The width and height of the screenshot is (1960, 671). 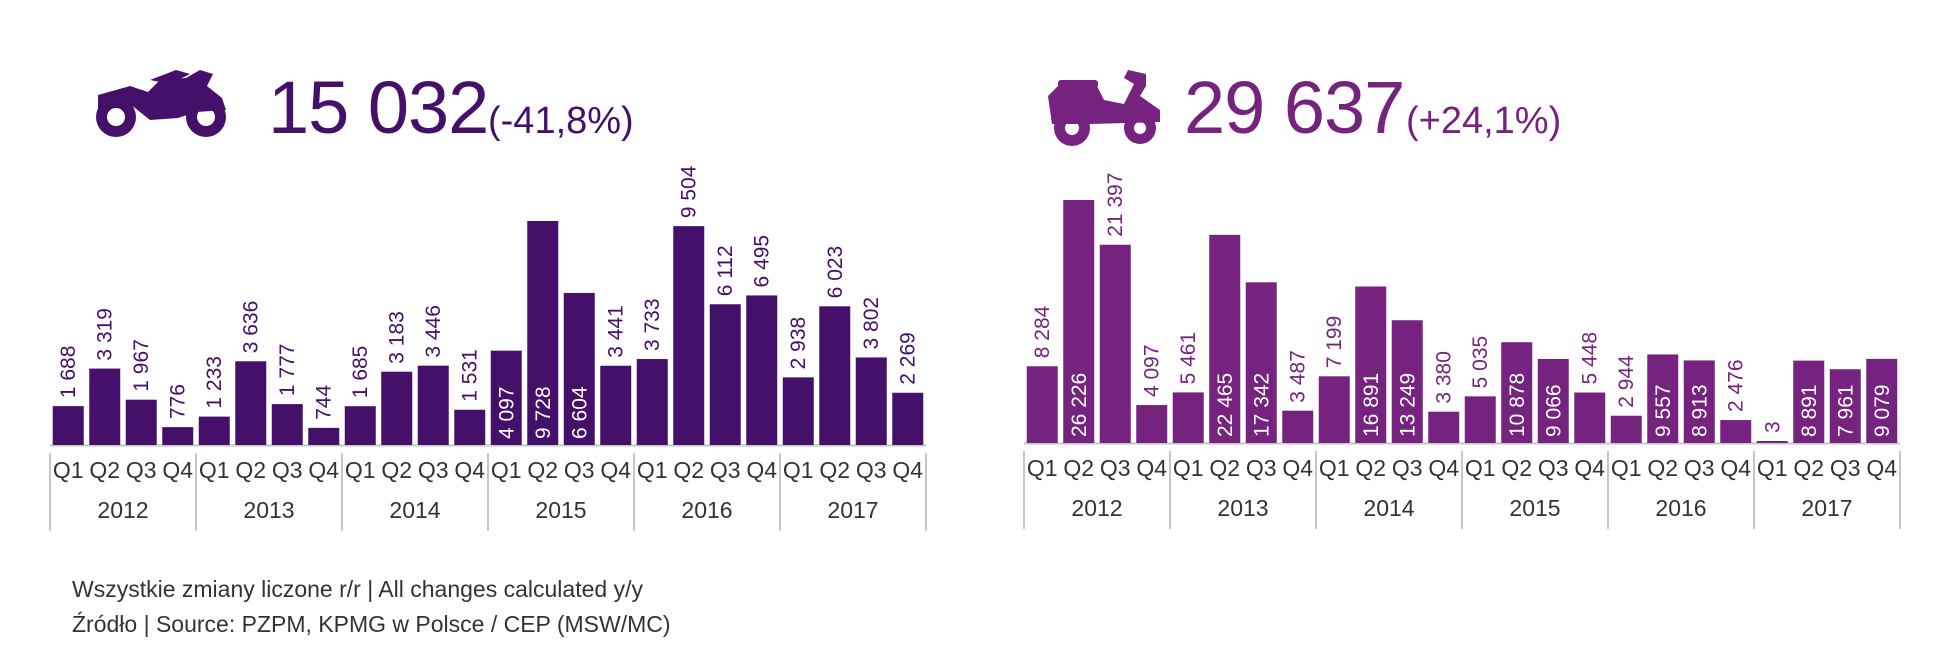 What do you see at coordinates (105, 334) in the screenshot?
I see `data-label: 3 319` at bounding box center [105, 334].